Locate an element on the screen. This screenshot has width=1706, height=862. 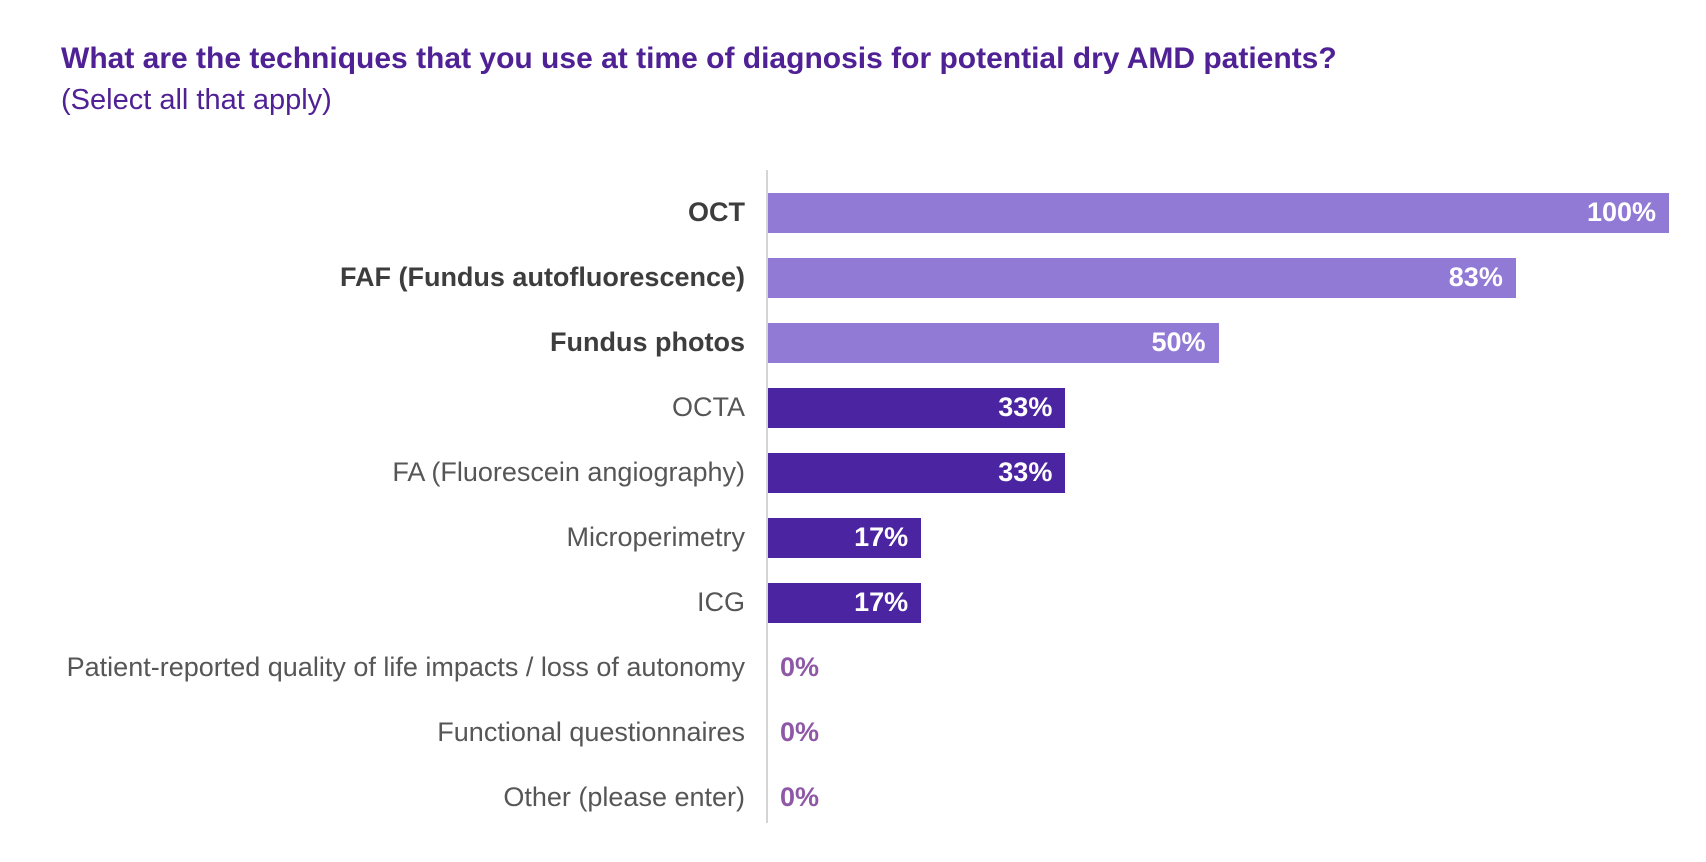
category-label: Other (please enter) is located at coordinates (624, 797).